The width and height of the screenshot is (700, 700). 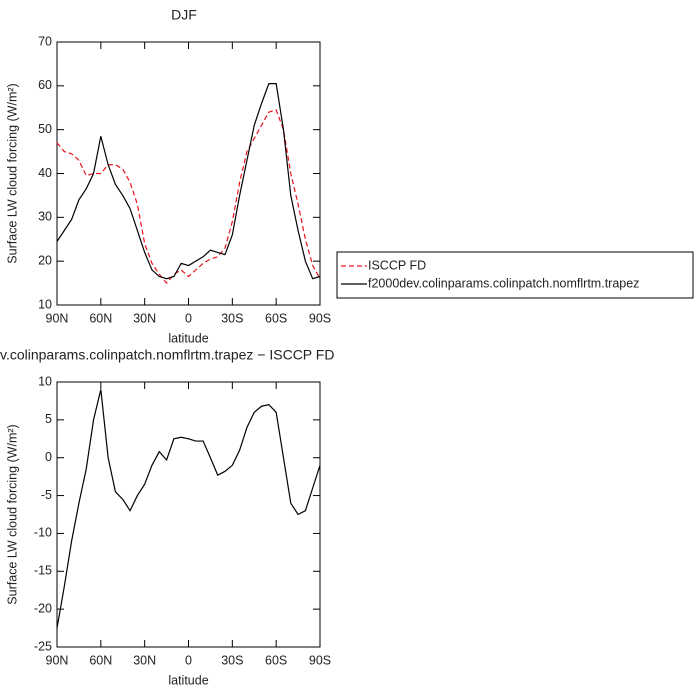 I want to click on y-tick-label: -25, so click(x=43, y=646).